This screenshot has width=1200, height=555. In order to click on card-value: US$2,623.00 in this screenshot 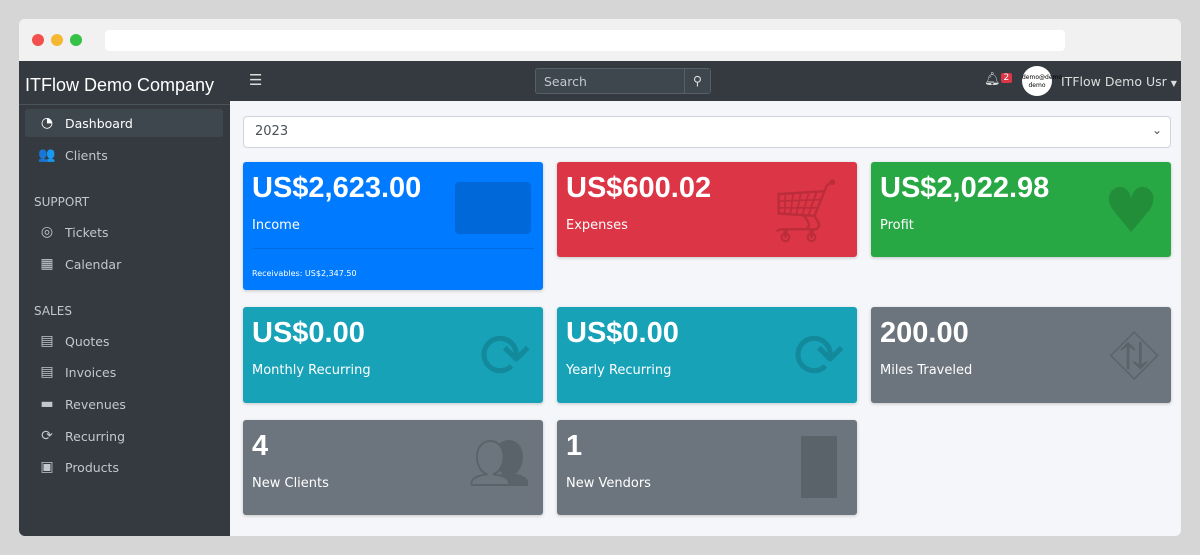, I will do `click(337, 188)`.